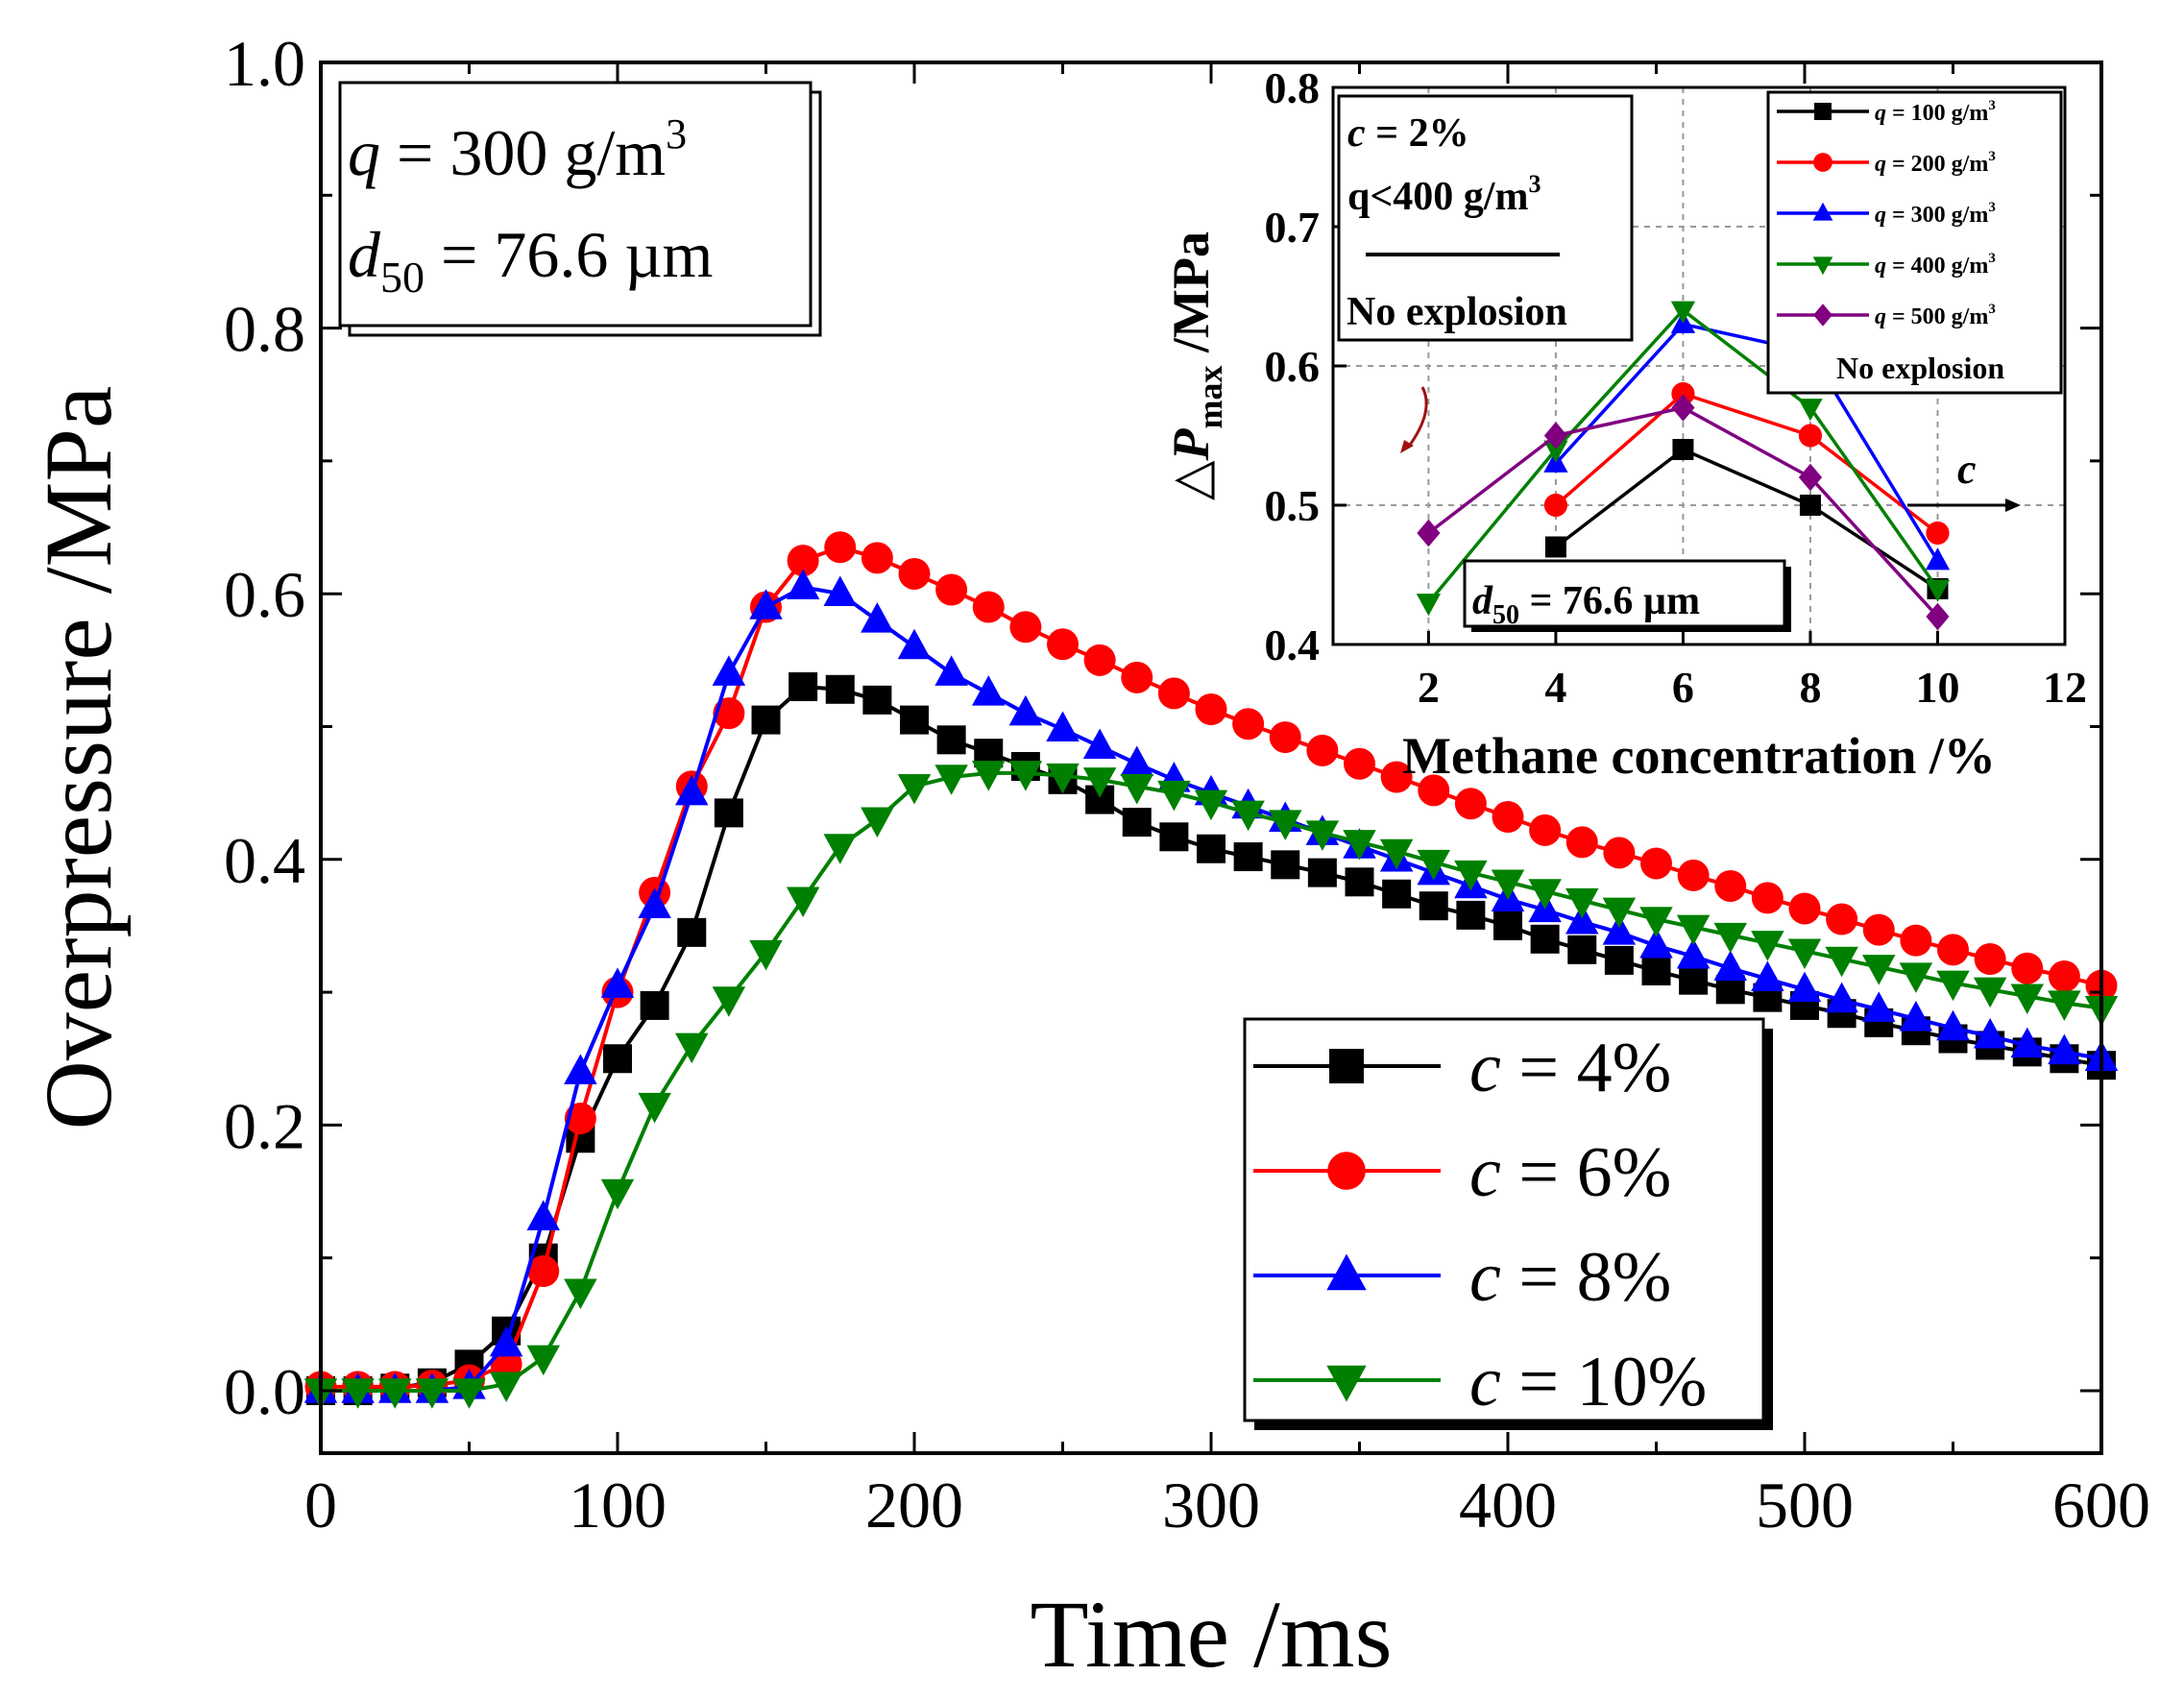 Image resolution: width=2184 pixels, height=1700 pixels. What do you see at coordinates (265, 330) in the screenshot?
I see `main-y-tick-label: 0.8` at bounding box center [265, 330].